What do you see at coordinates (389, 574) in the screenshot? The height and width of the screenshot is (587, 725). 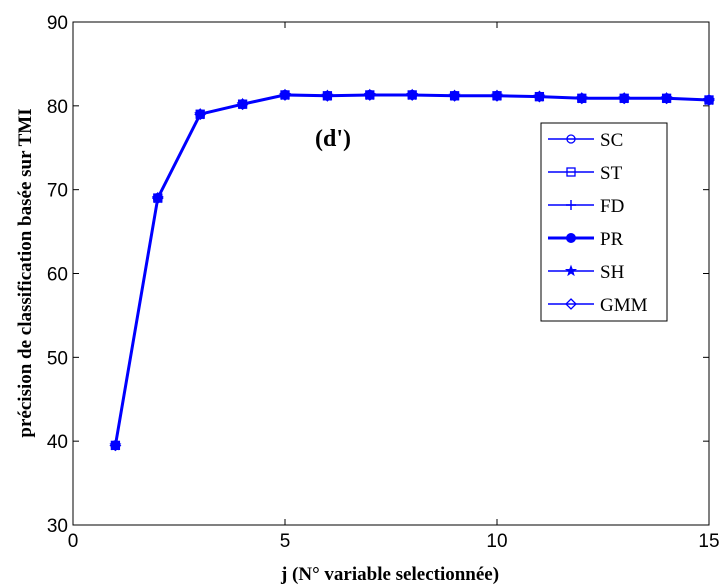 I see `x-axis-title: j (N° variable selectionnée)` at bounding box center [389, 574].